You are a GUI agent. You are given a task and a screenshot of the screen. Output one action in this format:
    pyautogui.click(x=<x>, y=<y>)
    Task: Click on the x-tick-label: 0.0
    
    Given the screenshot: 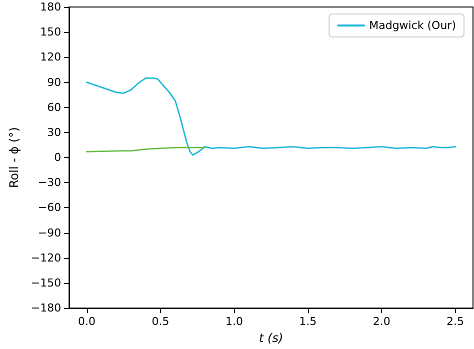 What is the action you would take?
    pyautogui.click(x=87, y=321)
    